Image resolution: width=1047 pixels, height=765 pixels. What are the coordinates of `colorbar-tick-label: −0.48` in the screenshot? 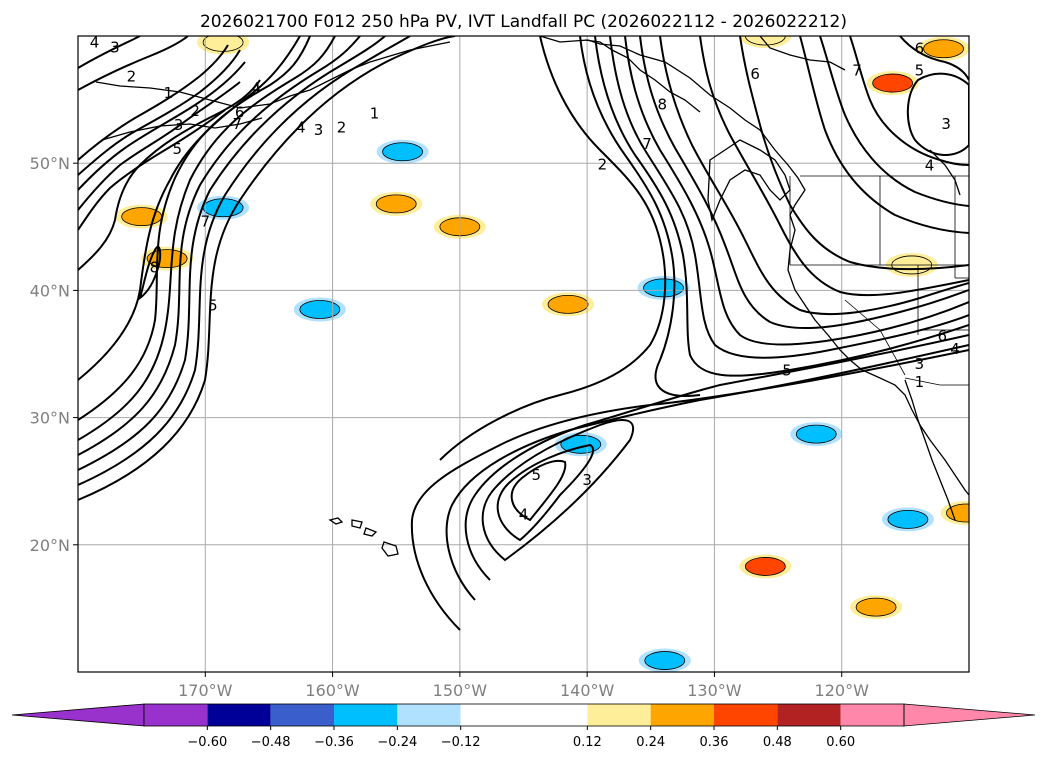 It's located at (271, 742).